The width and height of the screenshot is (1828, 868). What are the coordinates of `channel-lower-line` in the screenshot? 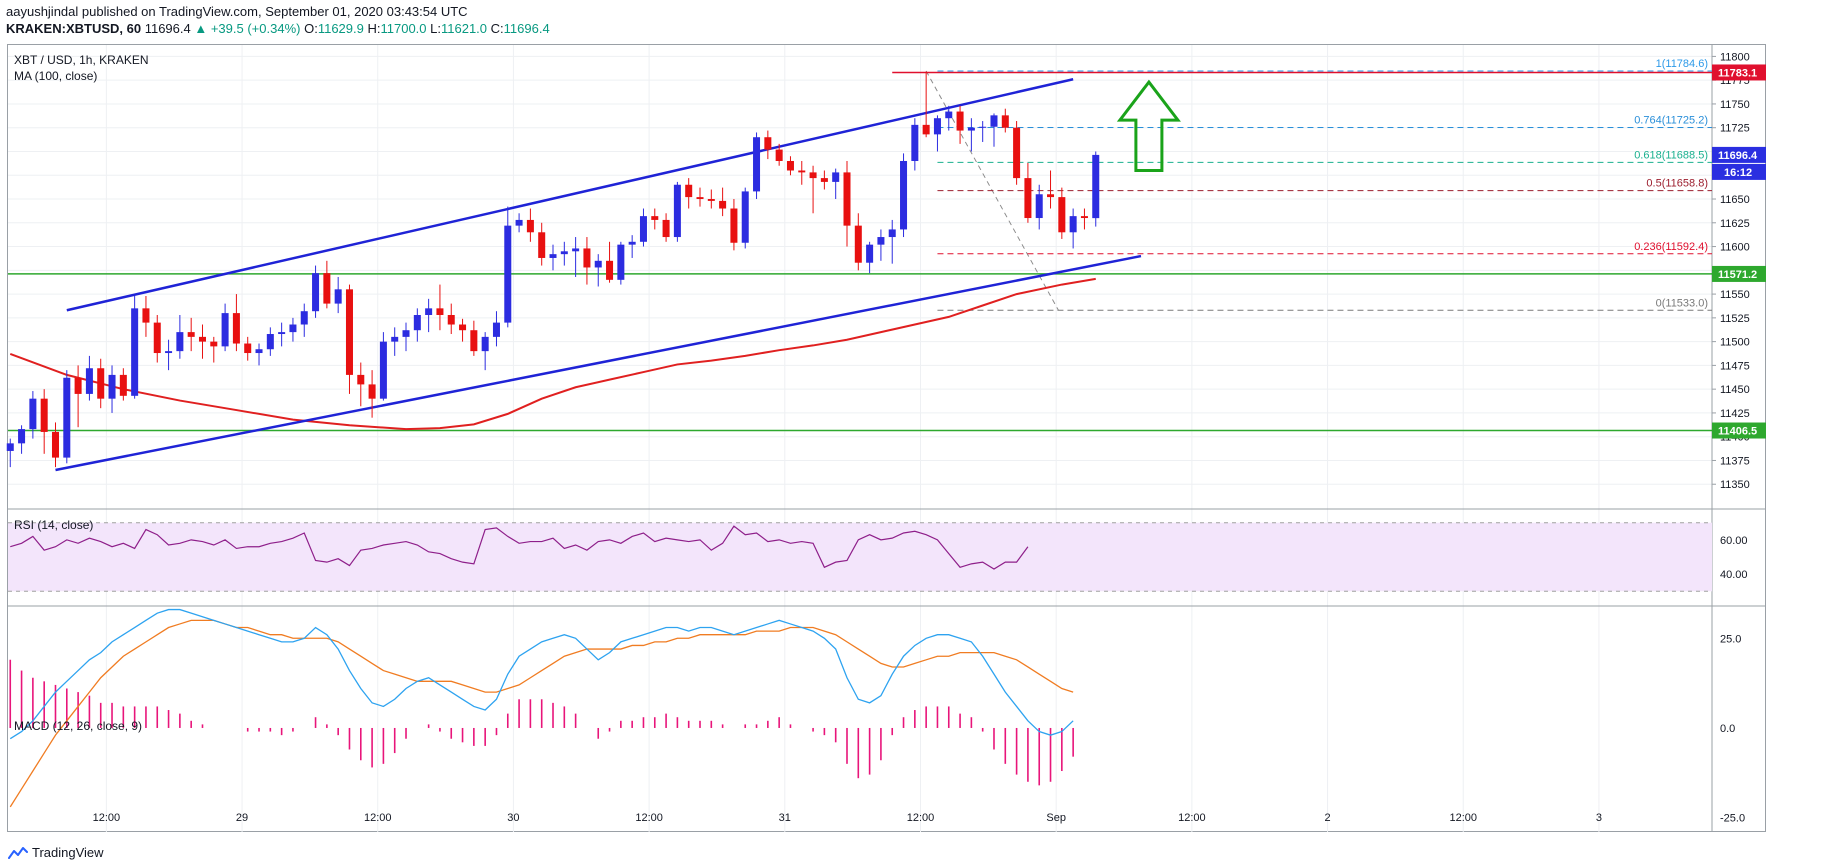 It's located at (598, 363).